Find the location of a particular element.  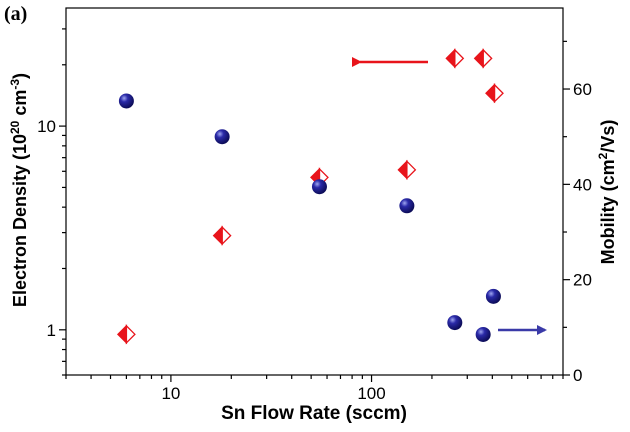

y-left-label-mid: cm is located at coordinates (20, 105).